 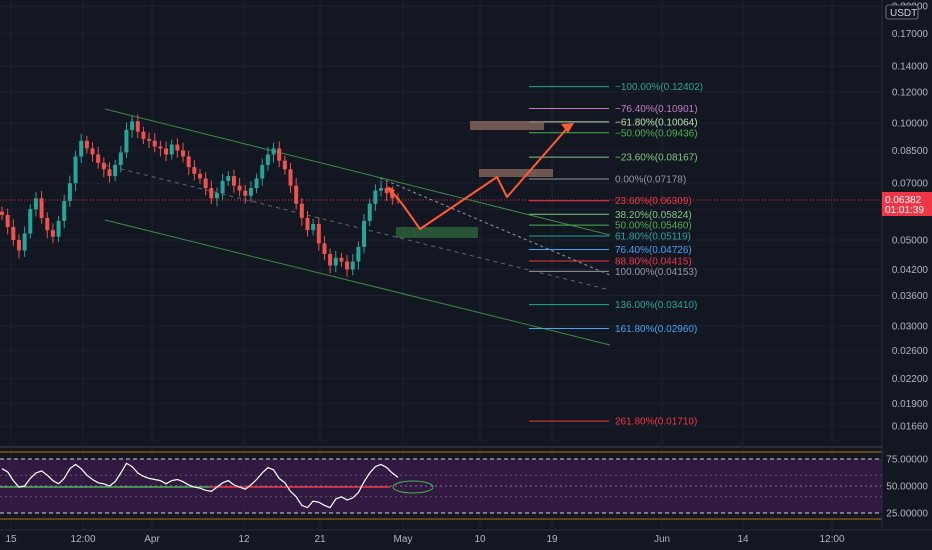 What do you see at coordinates (656, 122) in the screenshot?
I see `fib-level-label: −61.80%(0.10064)` at bounding box center [656, 122].